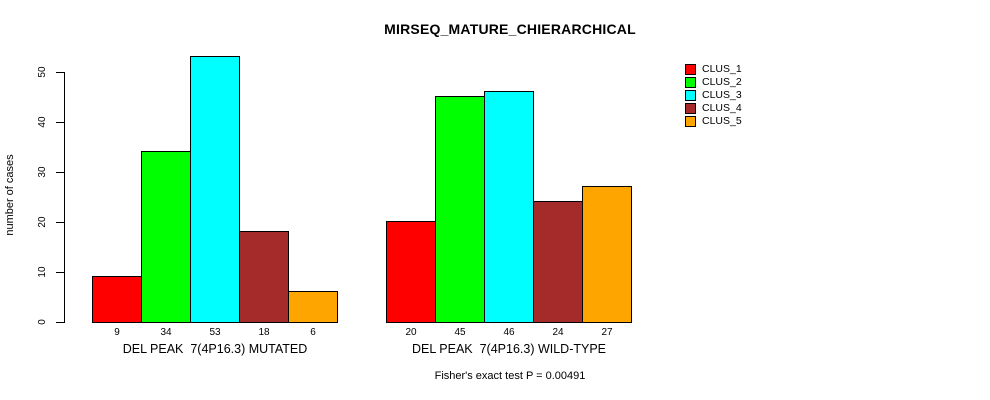  What do you see at coordinates (722, 121) in the screenshot?
I see `legend-label-clus_5: CLUS_5` at bounding box center [722, 121].